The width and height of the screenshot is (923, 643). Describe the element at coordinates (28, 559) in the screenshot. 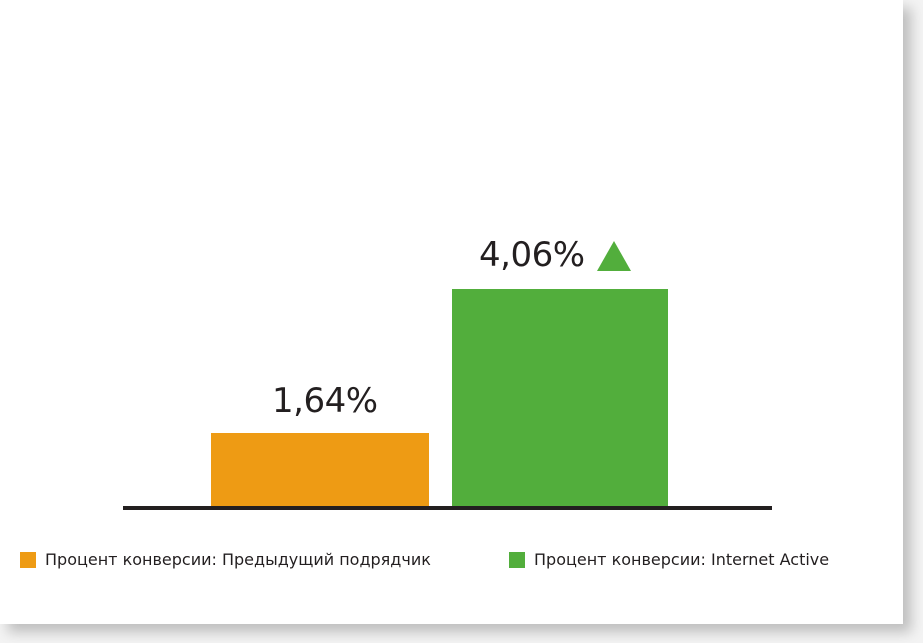

I see `legend-swatch-orange` at that location.